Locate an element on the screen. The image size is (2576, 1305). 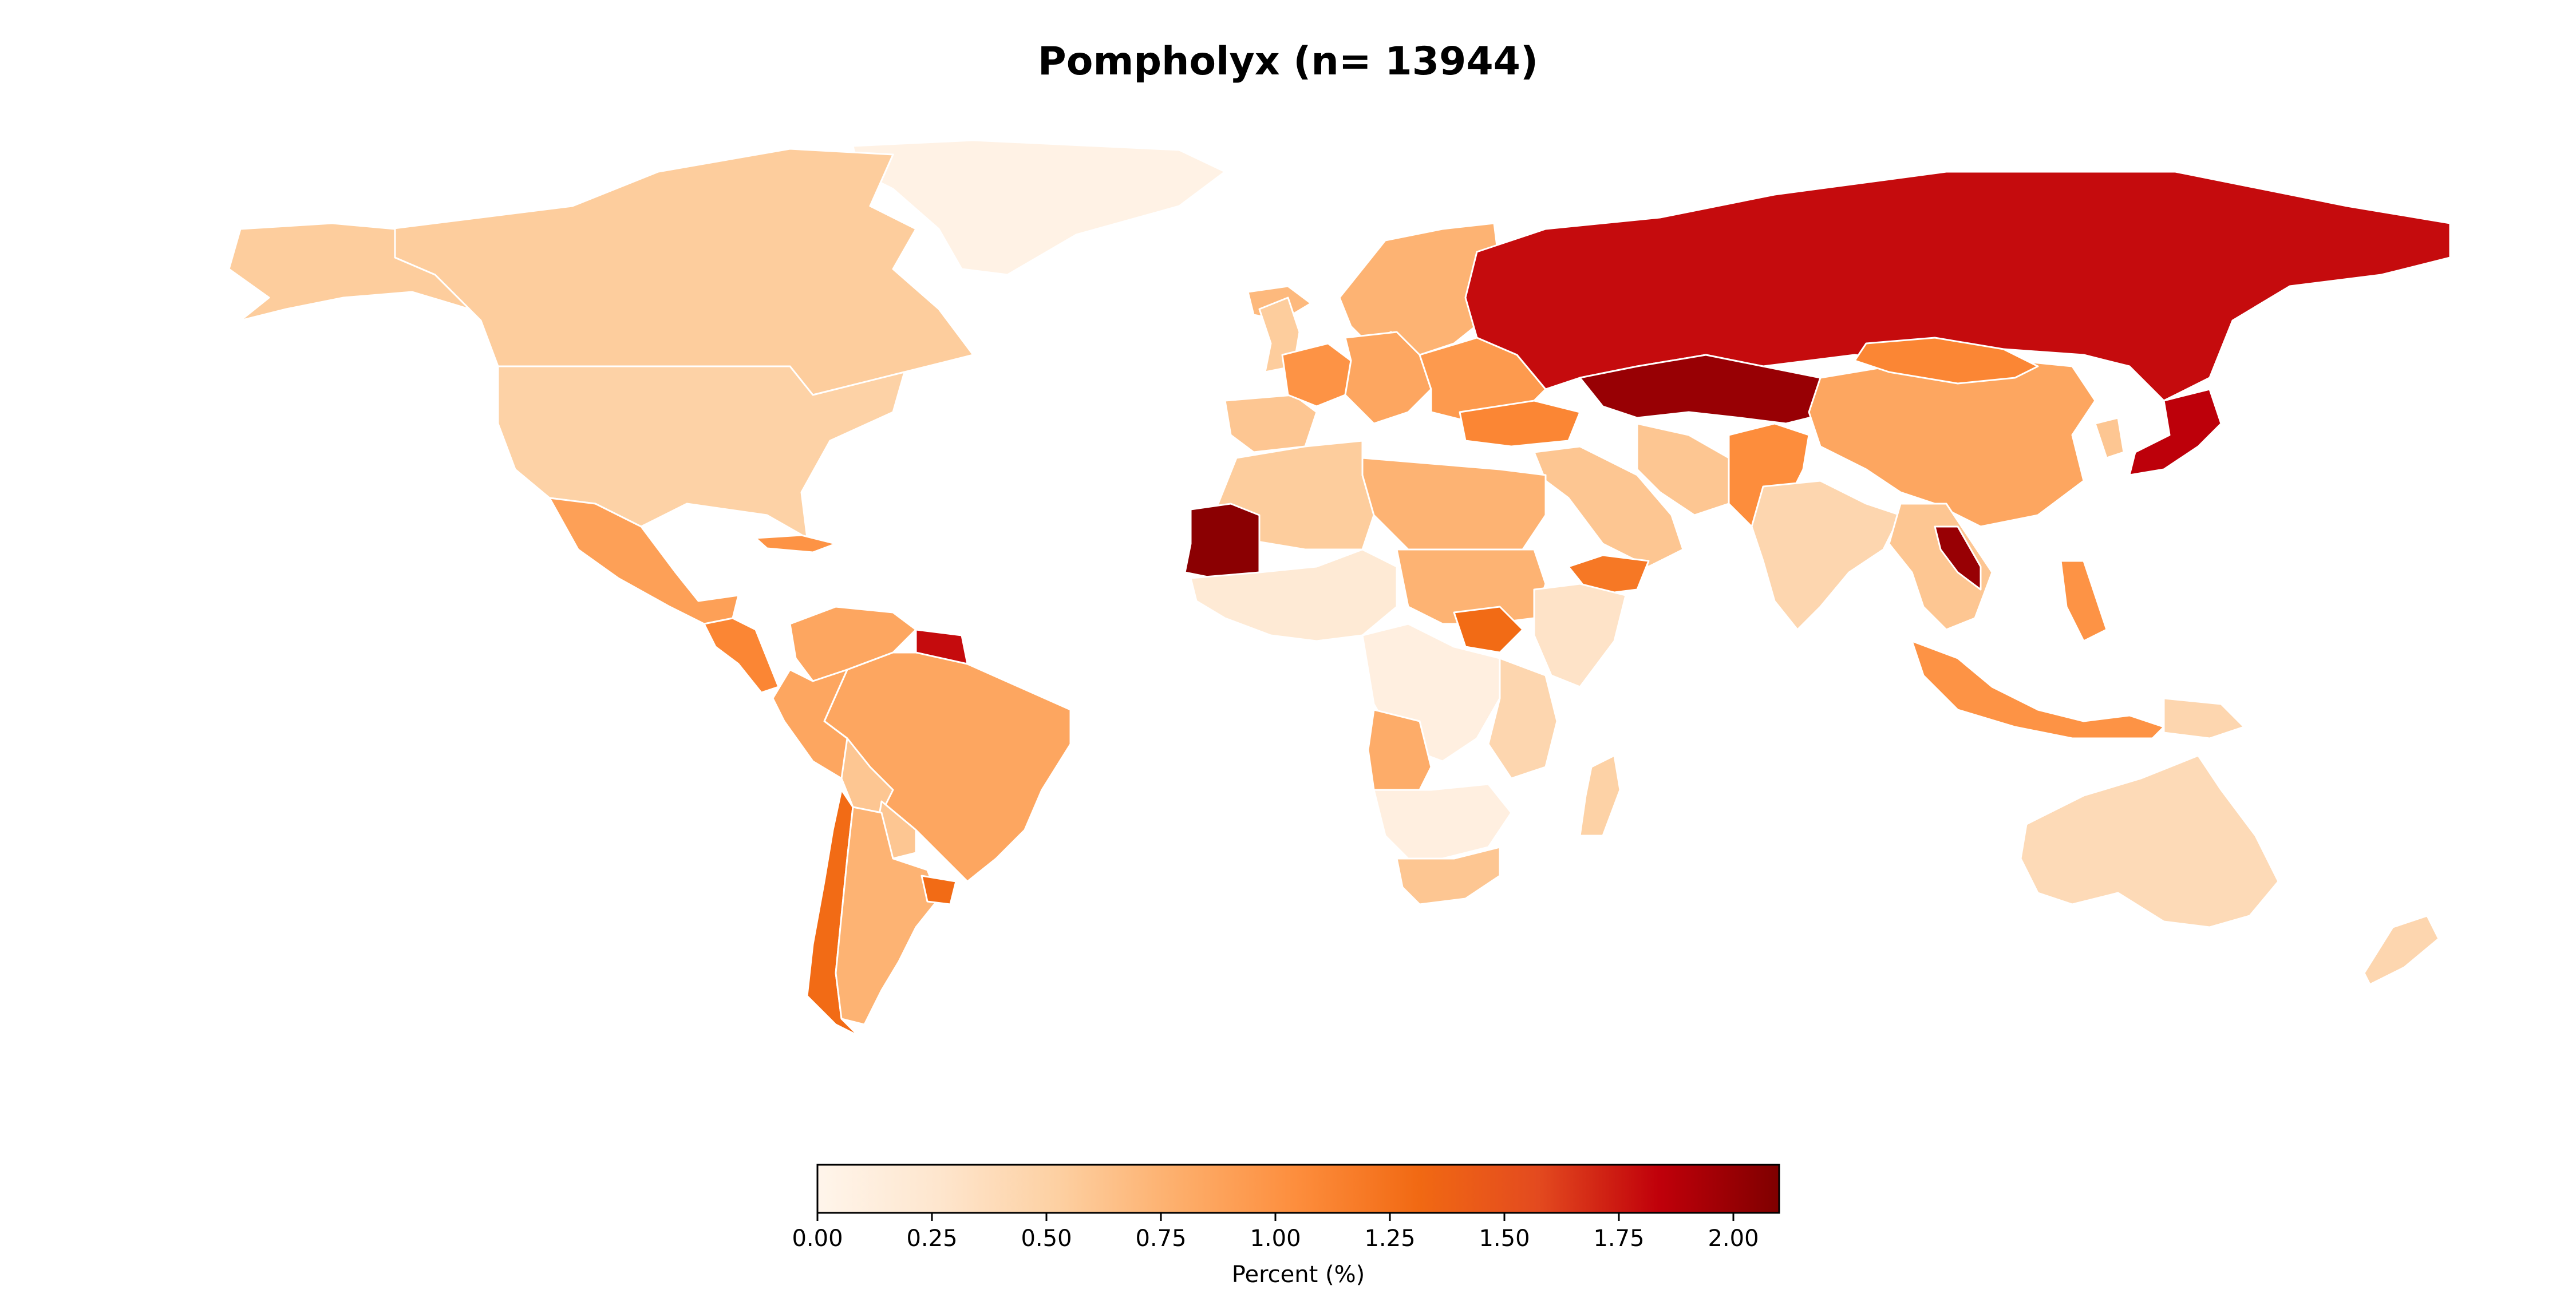
region-southeast-asia is located at coordinates (1940, 567).